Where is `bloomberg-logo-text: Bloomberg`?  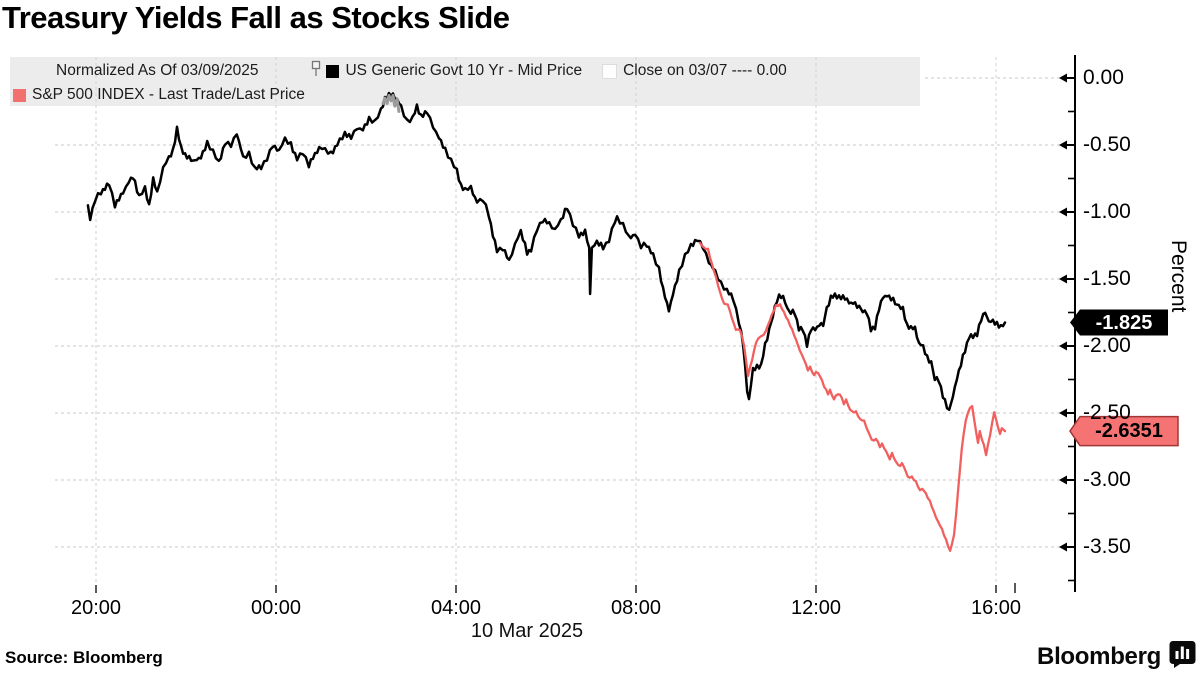 bloomberg-logo-text: Bloomberg is located at coordinates (1099, 656).